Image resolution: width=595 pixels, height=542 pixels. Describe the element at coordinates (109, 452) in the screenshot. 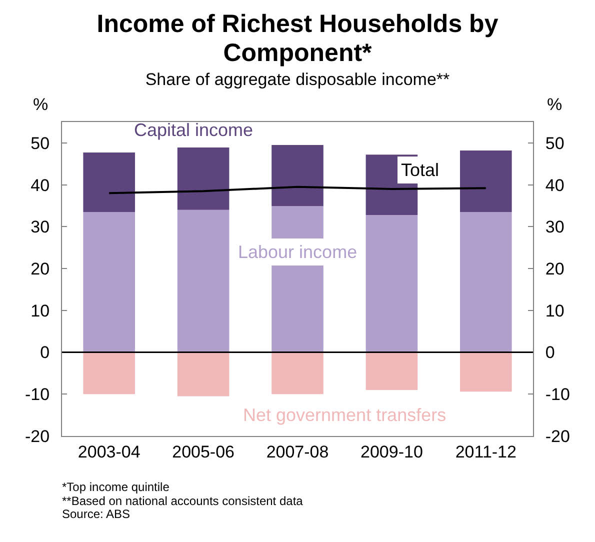

I see `x-tick-label: 2003-04` at that location.